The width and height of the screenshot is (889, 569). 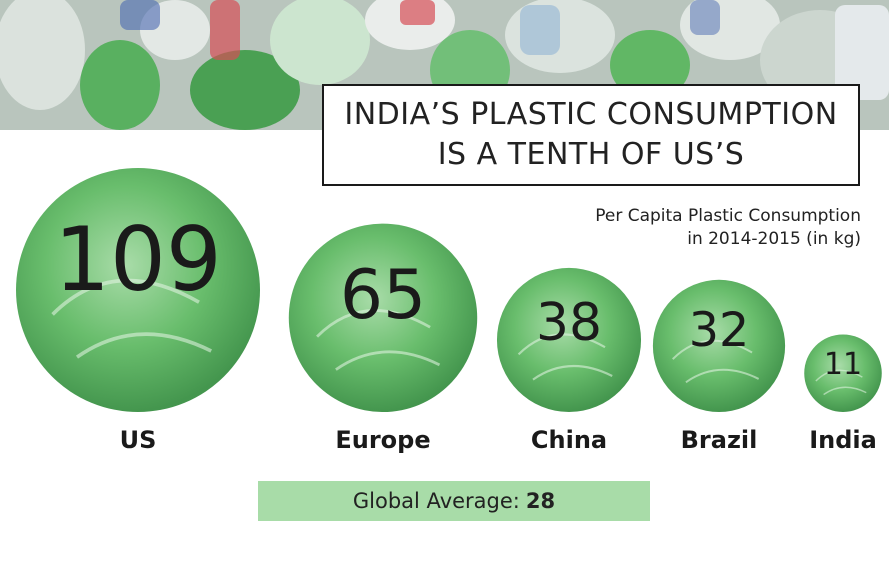 I want to click on bubble-us, so click(x=138, y=290).